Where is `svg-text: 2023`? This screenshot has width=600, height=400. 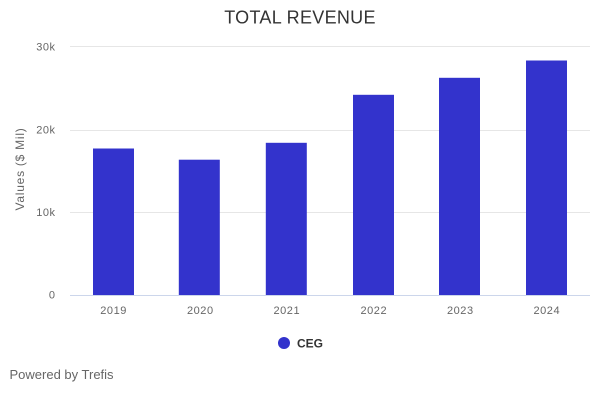
svg-text: 2023 is located at coordinates (460, 311).